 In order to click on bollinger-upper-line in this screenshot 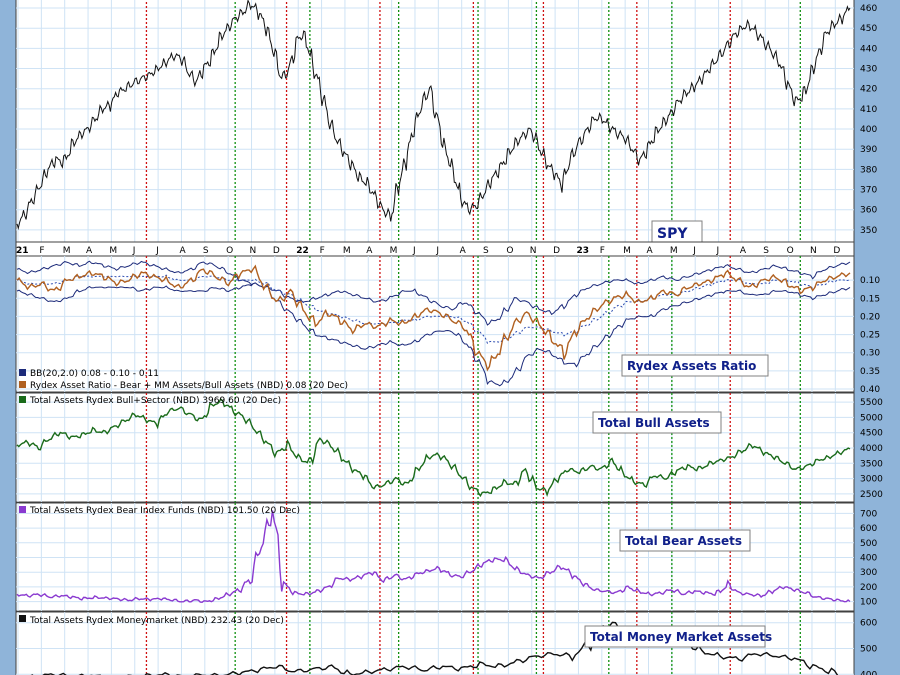, I will do `click(433, 293)`.